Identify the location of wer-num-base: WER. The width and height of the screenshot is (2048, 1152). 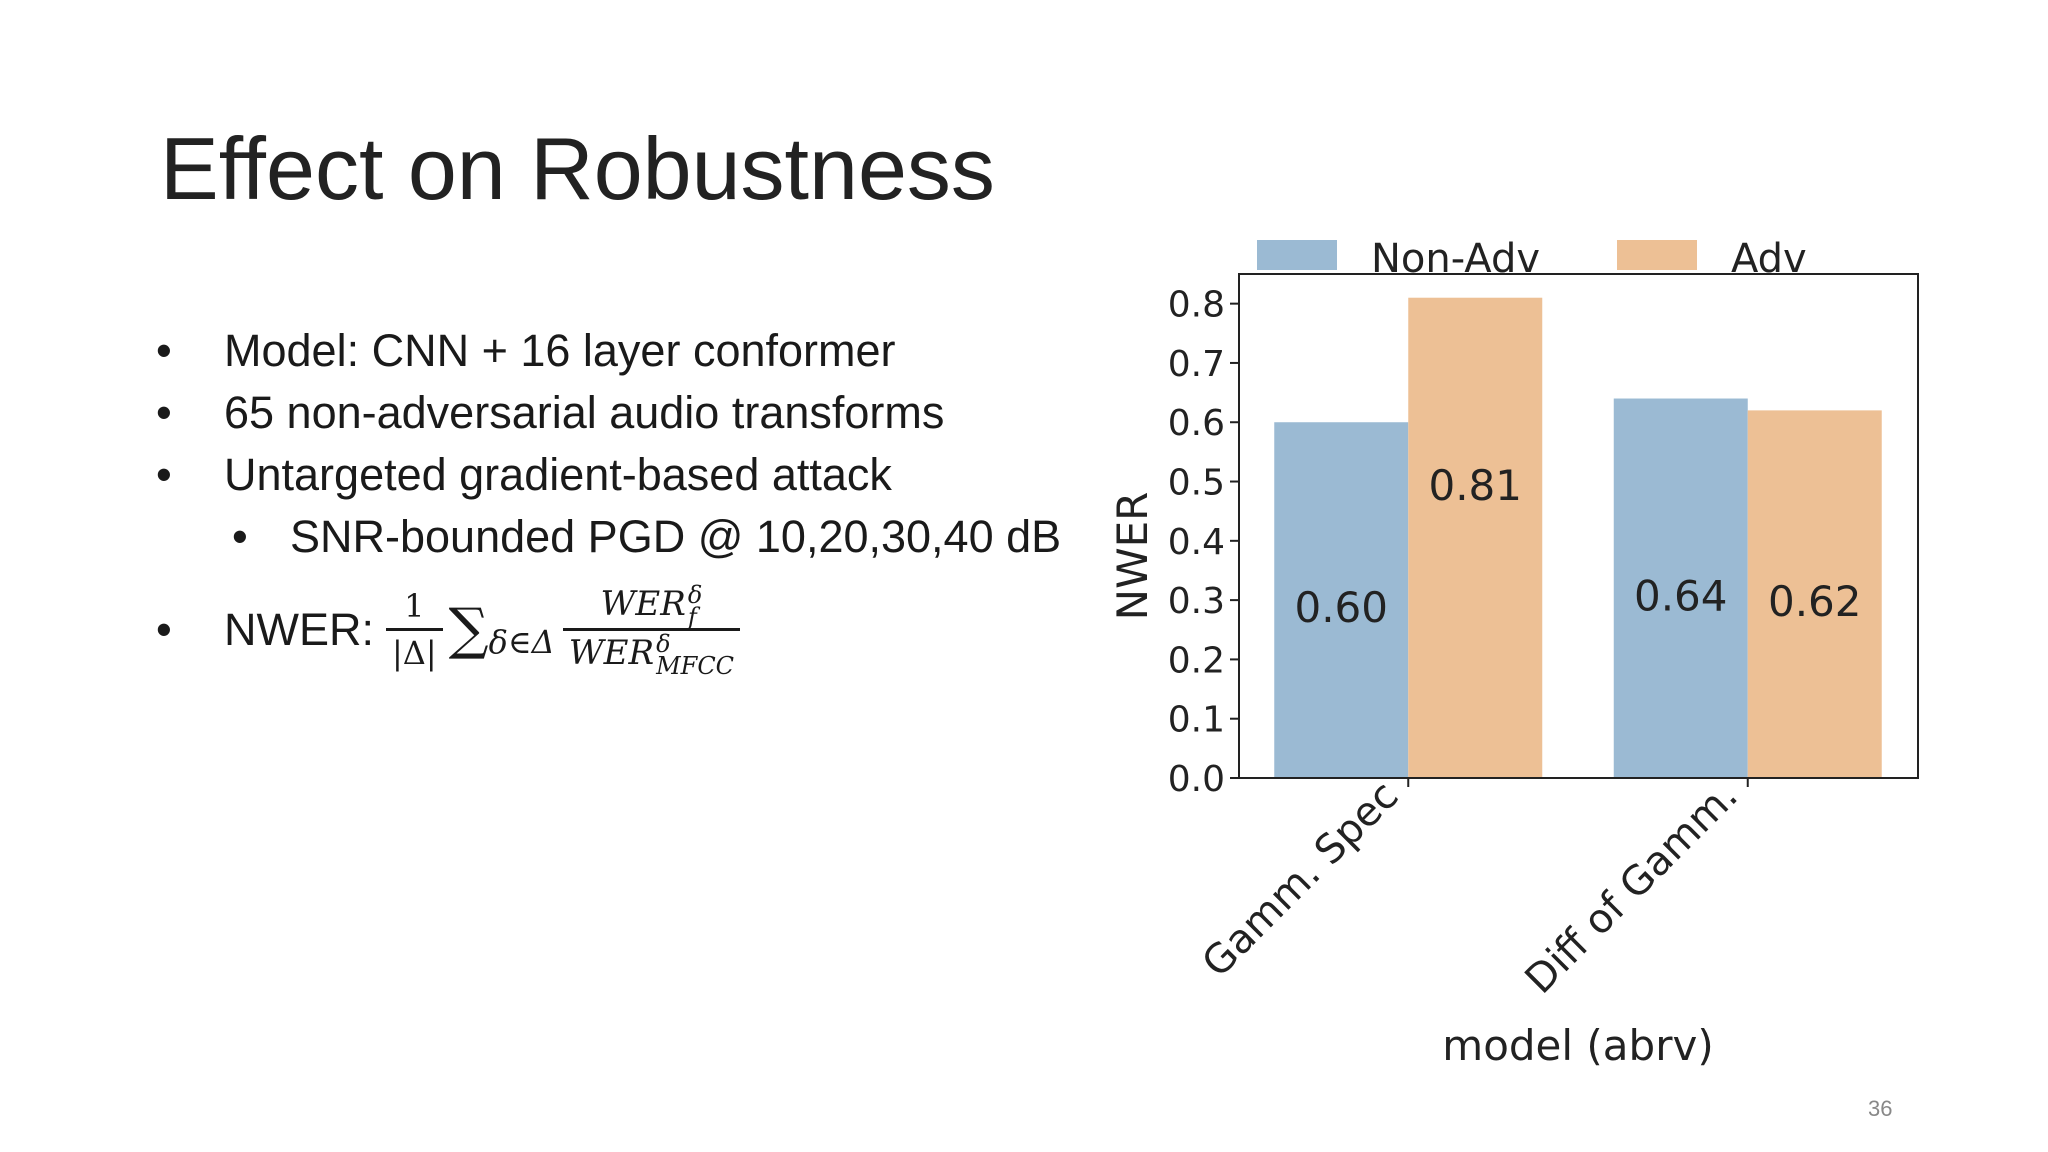
(643, 604).